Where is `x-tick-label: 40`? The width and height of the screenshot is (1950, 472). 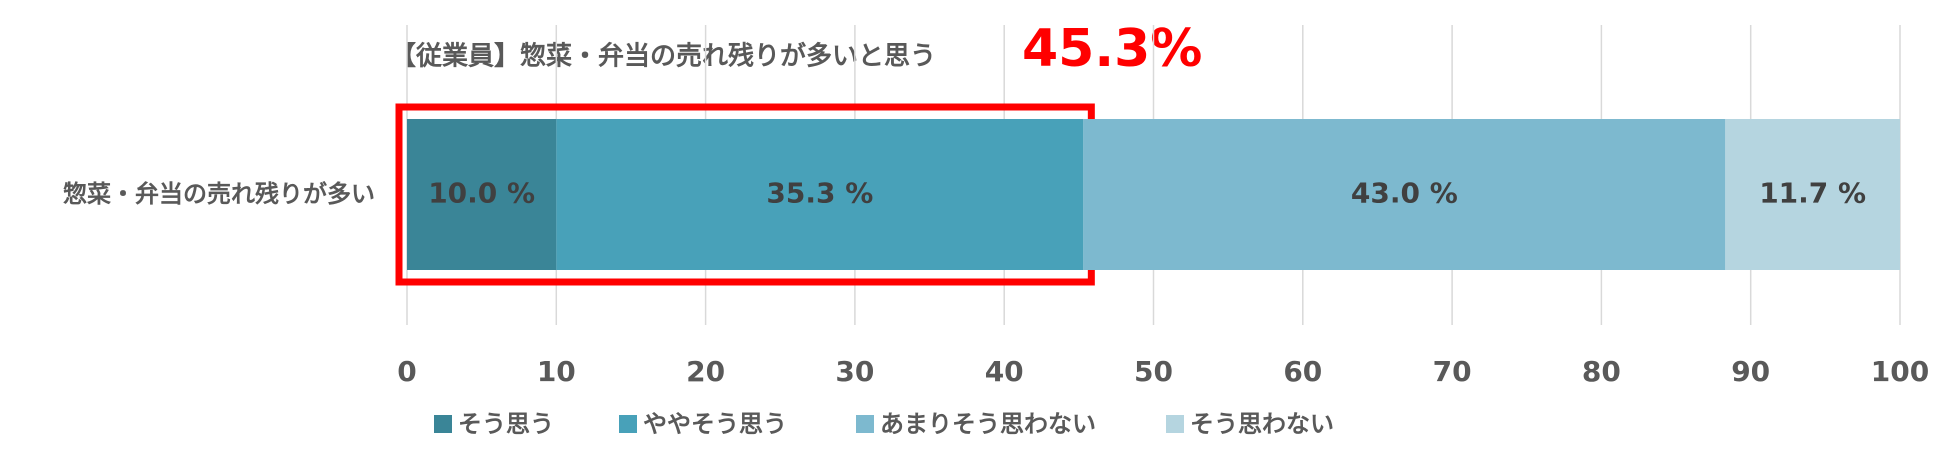 x-tick-label: 40 is located at coordinates (1004, 371).